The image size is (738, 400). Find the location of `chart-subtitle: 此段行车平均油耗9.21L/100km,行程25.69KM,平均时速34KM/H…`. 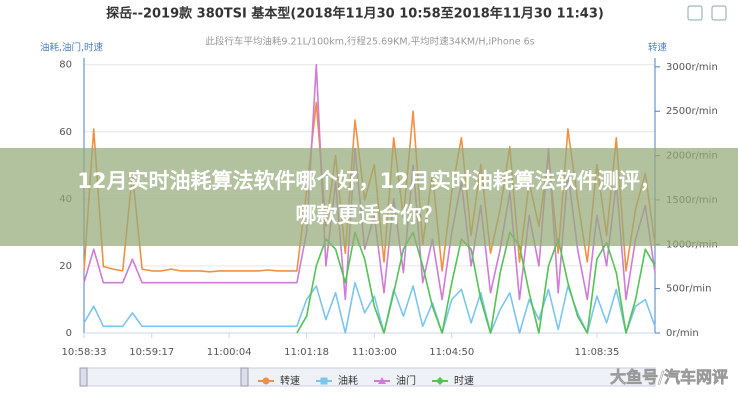

chart-subtitle: 此段行车平均油耗9.21L/100km,行程25.69KM,平均时速34KM/H… is located at coordinates (369, 42).